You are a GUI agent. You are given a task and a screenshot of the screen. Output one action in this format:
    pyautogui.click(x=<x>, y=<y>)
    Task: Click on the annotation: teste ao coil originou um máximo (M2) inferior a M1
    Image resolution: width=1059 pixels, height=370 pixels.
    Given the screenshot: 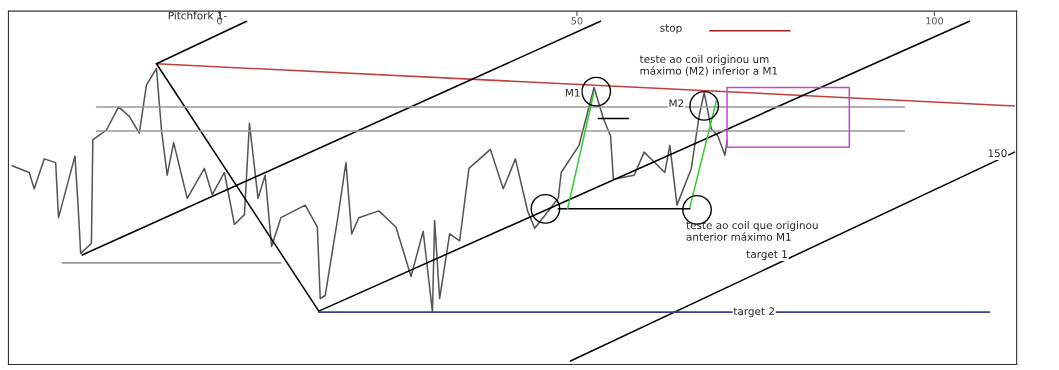 What is the action you would take?
    pyautogui.click(x=708, y=65)
    